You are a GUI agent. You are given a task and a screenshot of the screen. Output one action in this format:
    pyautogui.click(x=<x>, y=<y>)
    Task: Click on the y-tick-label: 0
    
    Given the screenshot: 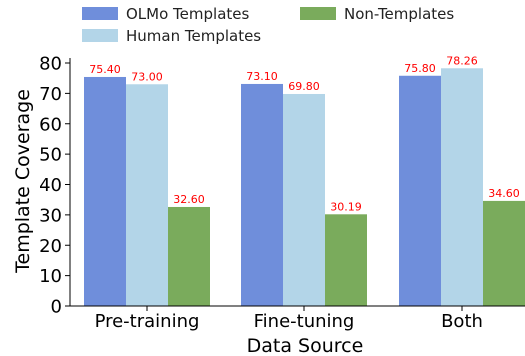 What is the action you would take?
    pyautogui.click(x=56, y=307)
    